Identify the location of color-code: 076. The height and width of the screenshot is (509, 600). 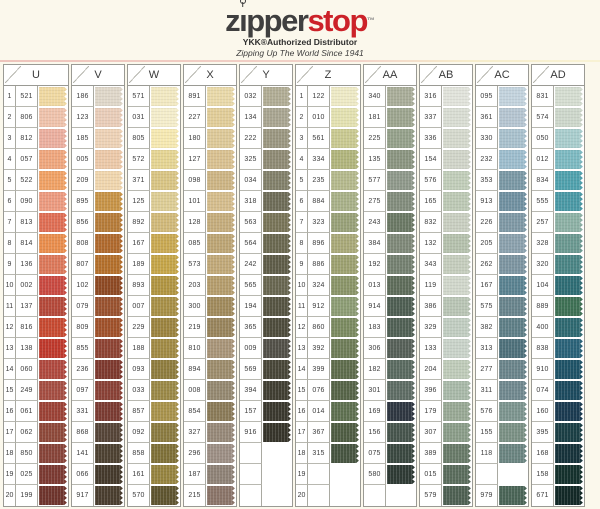
(319, 390).